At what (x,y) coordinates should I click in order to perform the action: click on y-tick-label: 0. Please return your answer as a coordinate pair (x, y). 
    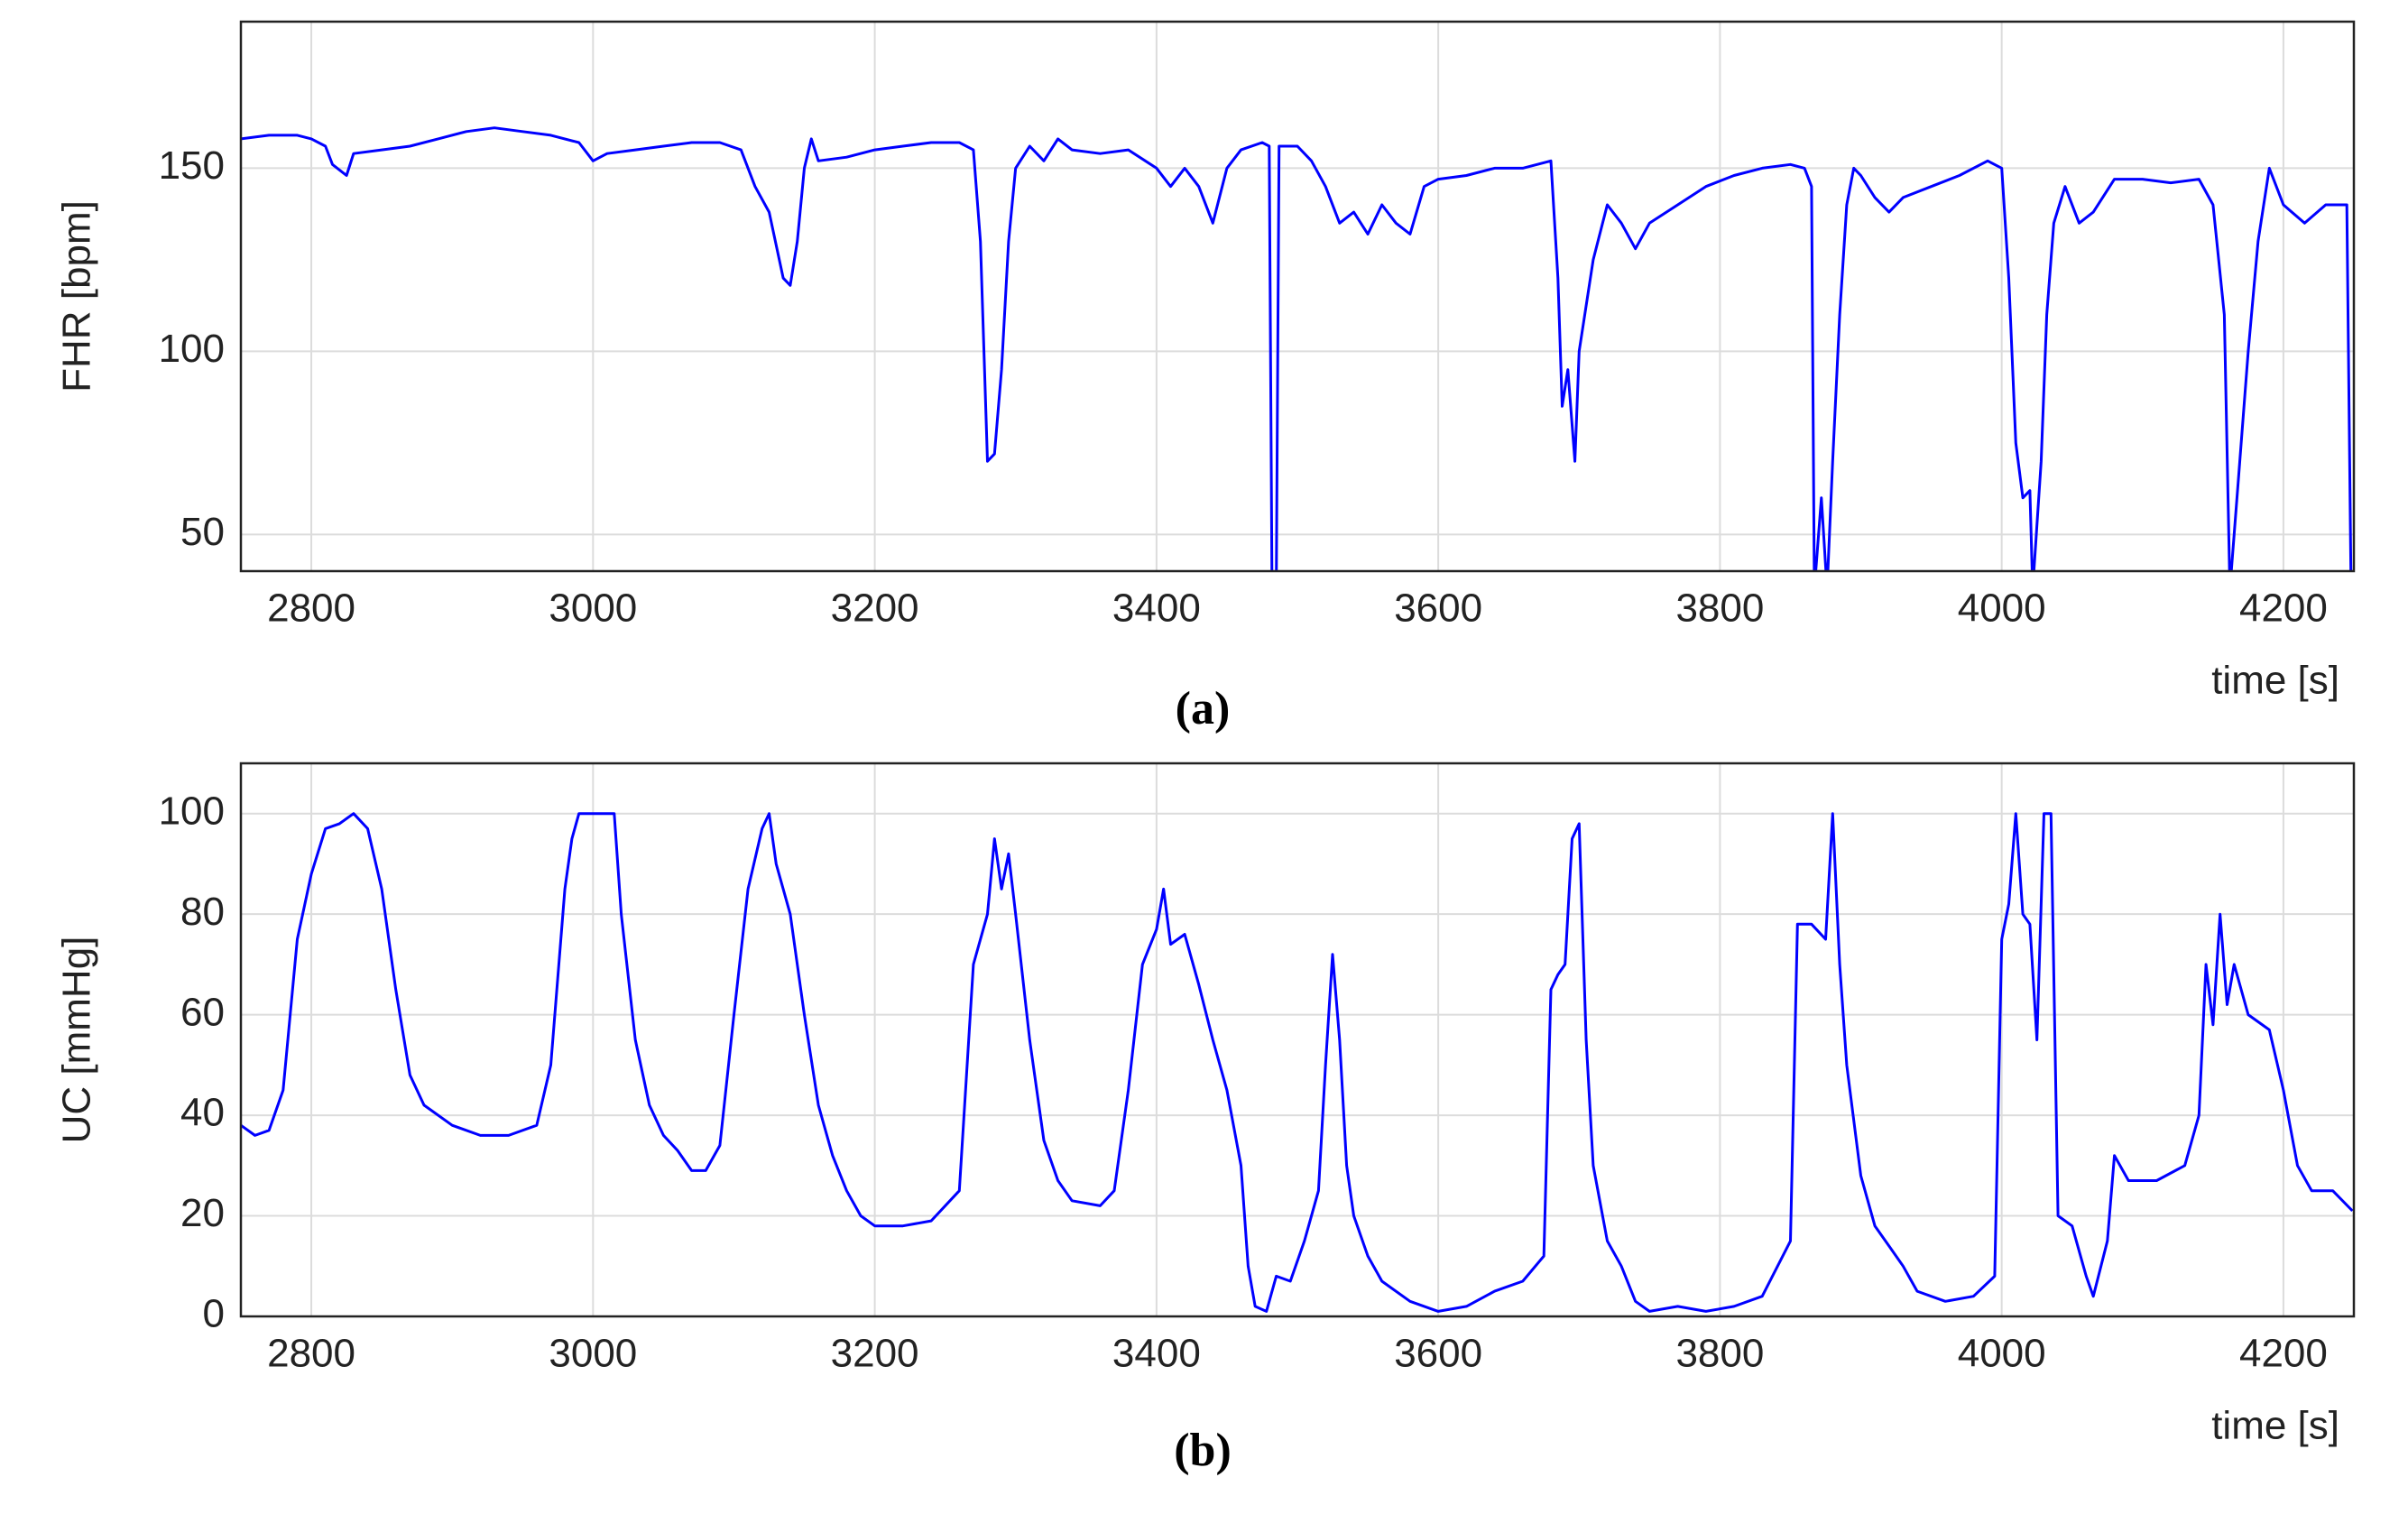
    Looking at the image, I should click on (214, 1314).